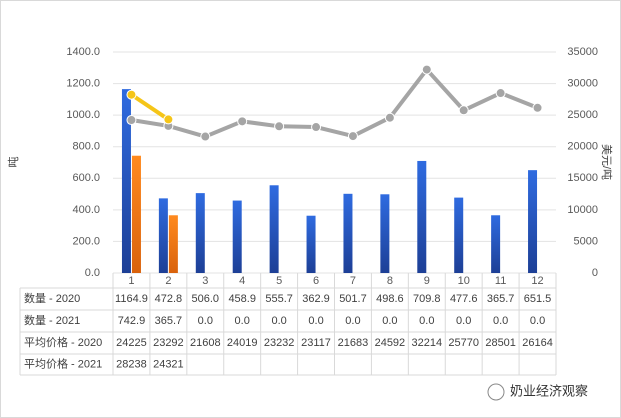 This screenshot has height=418, width=621. I want to click on x-tick-label: 12, so click(537, 281).